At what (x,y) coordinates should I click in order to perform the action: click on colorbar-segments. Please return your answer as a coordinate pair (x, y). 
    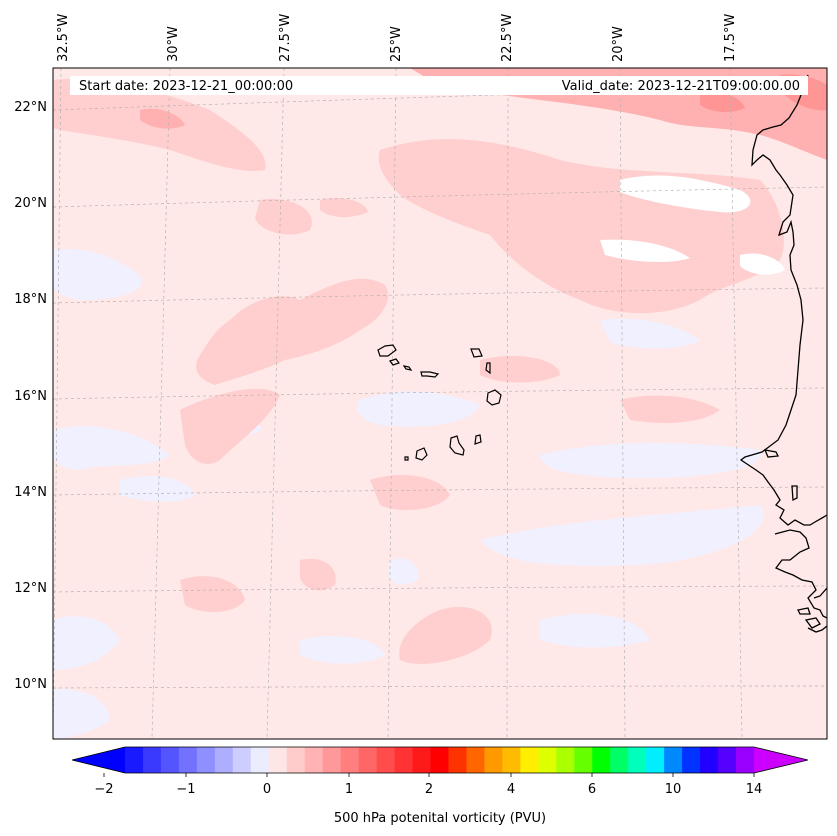
    Looking at the image, I should click on (440, 760).